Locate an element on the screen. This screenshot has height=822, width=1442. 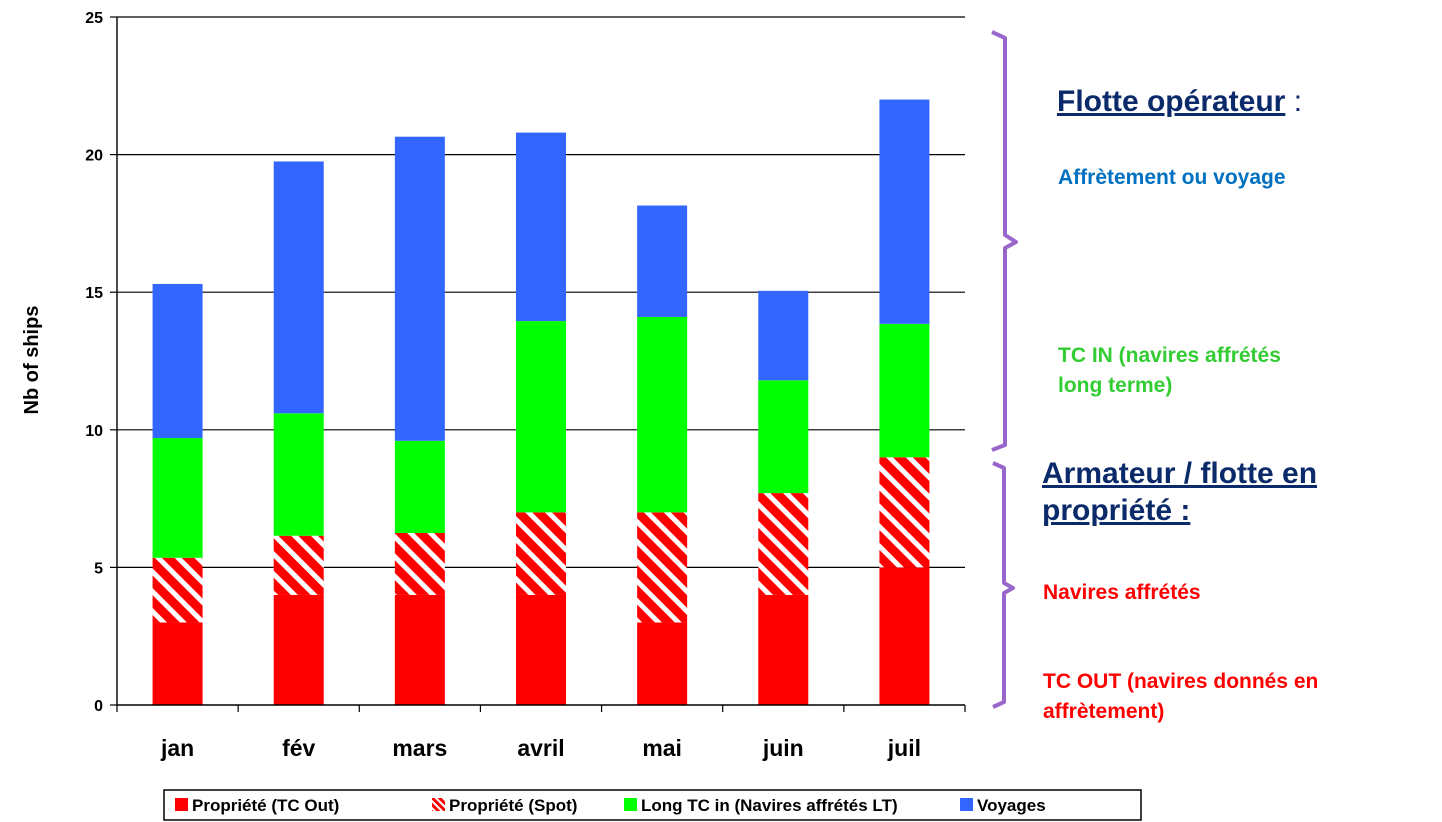
operator-tcin-line2: long terme) is located at coordinates (1115, 385).